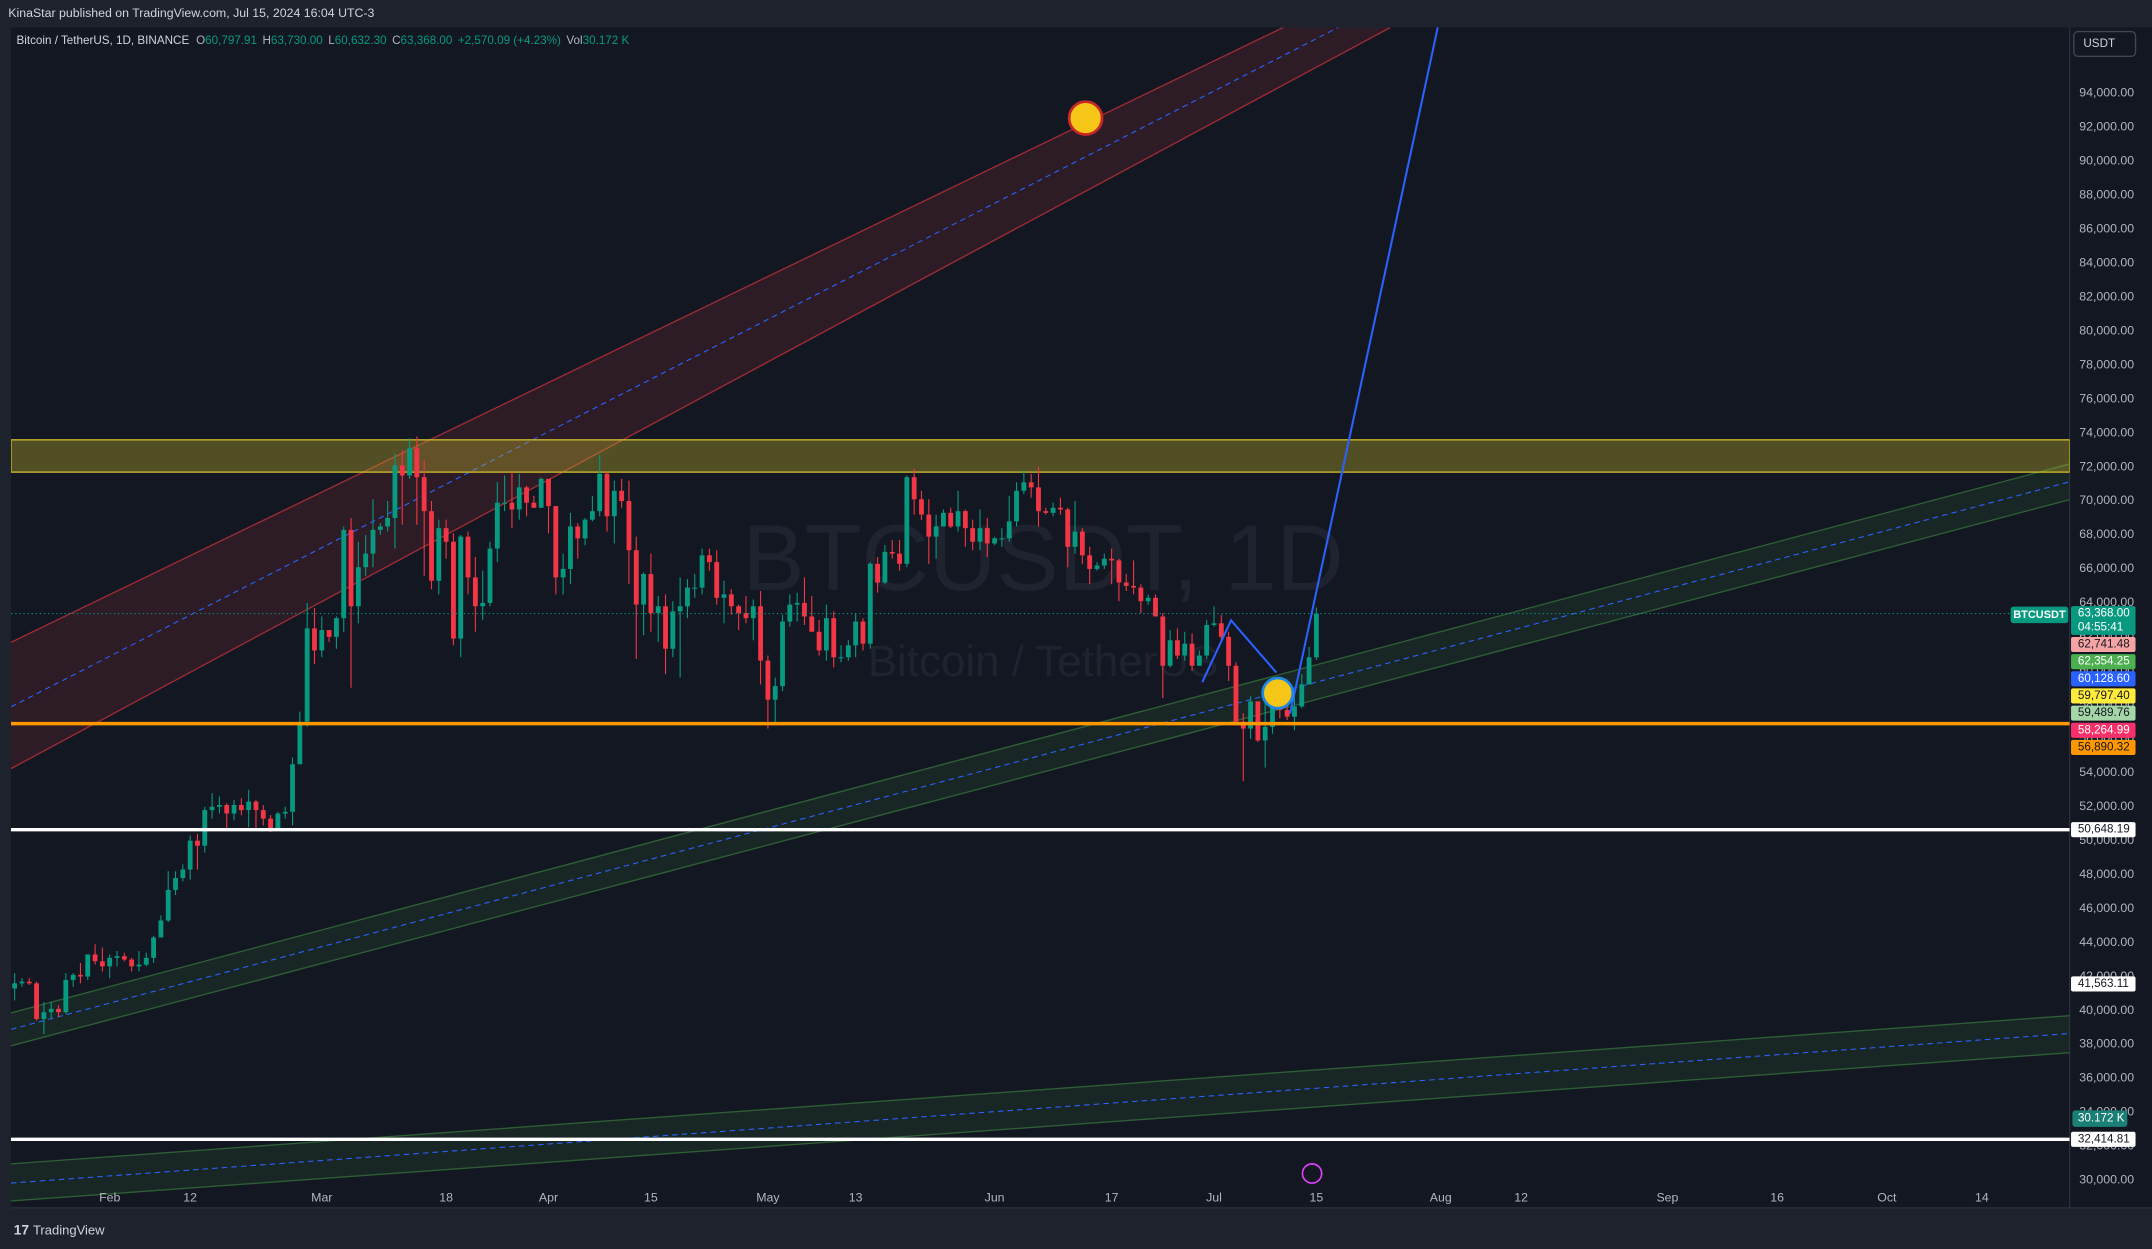 The image size is (2152, 1249). What do you see at coordinates (2106, 772) in the screenshot?
I see `y-tick-label: 54,000.00` at bounding box center [2106, 772].